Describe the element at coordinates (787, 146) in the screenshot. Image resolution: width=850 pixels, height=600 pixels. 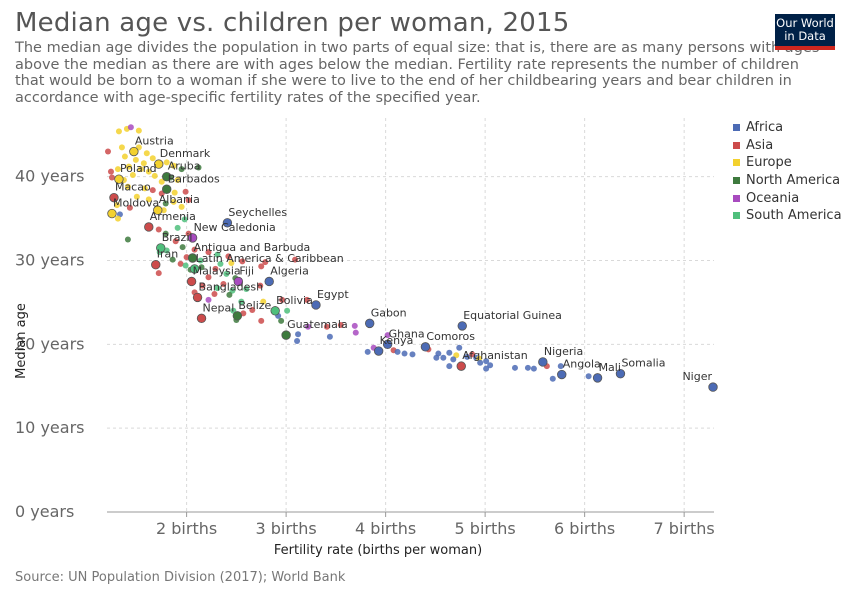
I see `legend-item: Asia` at that location.